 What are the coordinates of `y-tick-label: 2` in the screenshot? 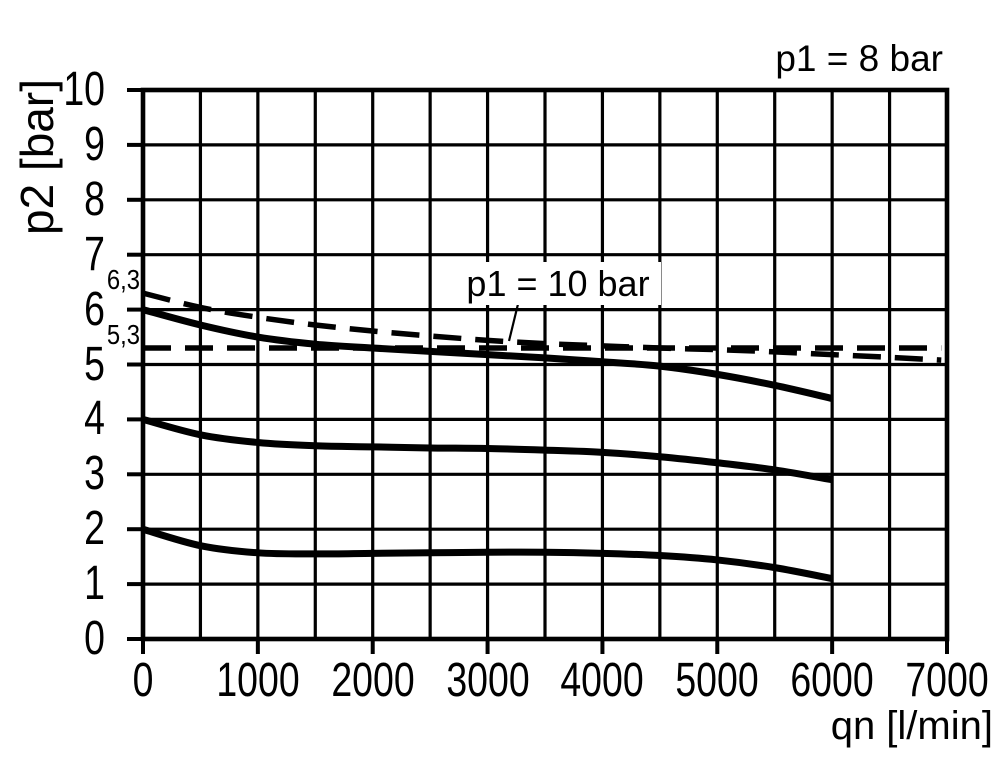 It's located at (94, 529).